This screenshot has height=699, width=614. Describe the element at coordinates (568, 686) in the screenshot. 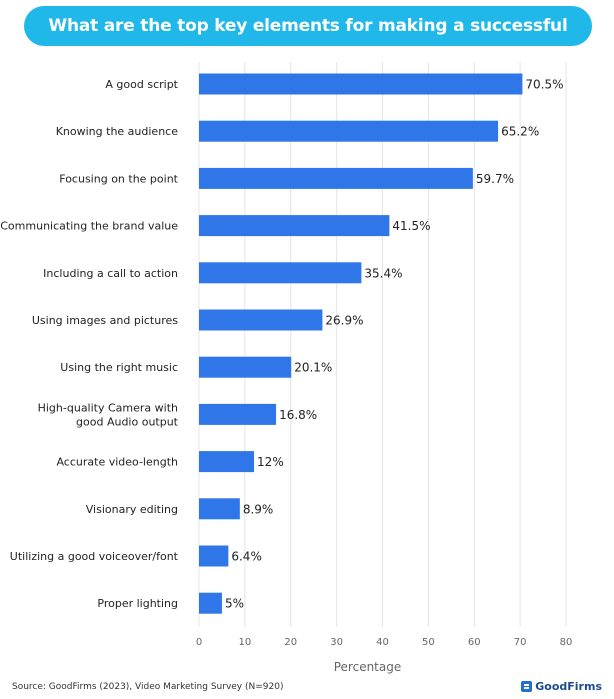

I see `brand-name: GoodFirms` at that location.